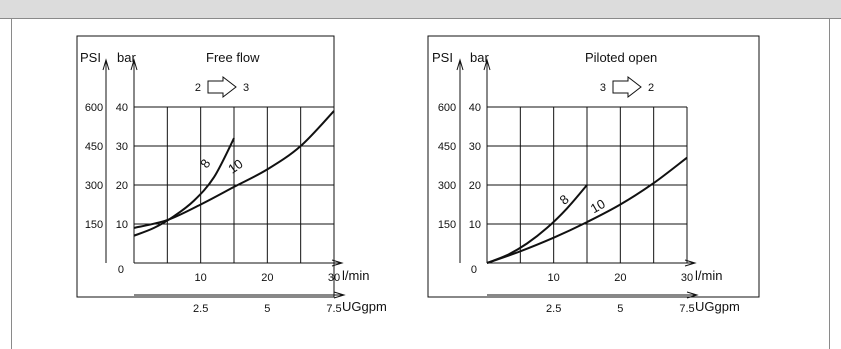 The height and width of the screenshot is (349, 841). What do you see at coordinates (198, 88) in the screenshot?
I see `flow-from-port: 2` at bounding box center [198, 88].